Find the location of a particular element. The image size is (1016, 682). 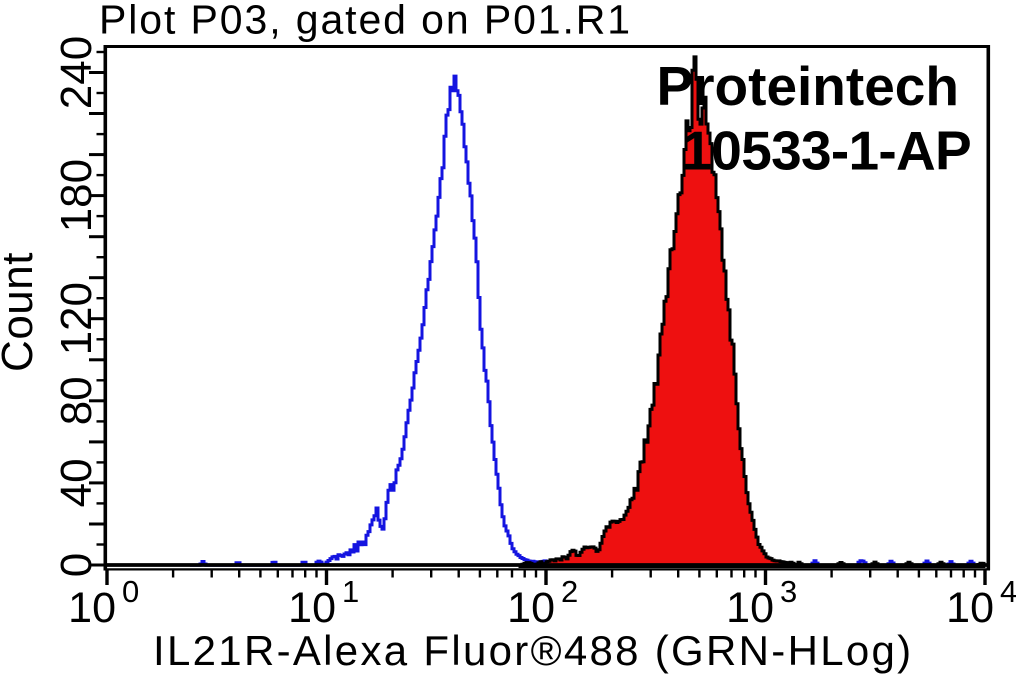

svg-text: 4 is located at coordinates (1008, 591).